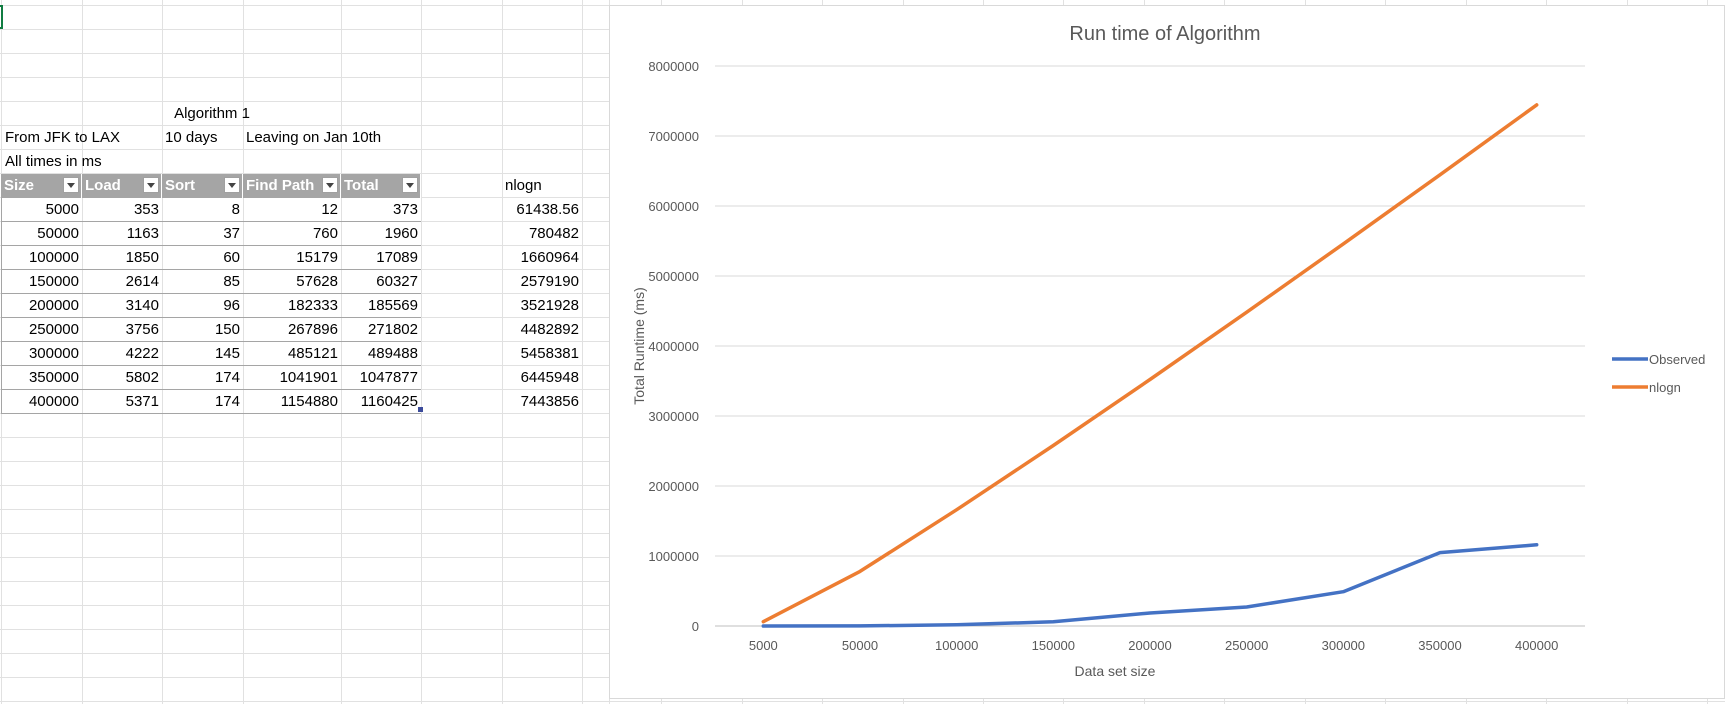 The width and height of the screenshot is (1725, 705). What do you see at coordinates (405, 209) in the screenshot?
I see `table-cell: 373` at bounding box center [405, 209].